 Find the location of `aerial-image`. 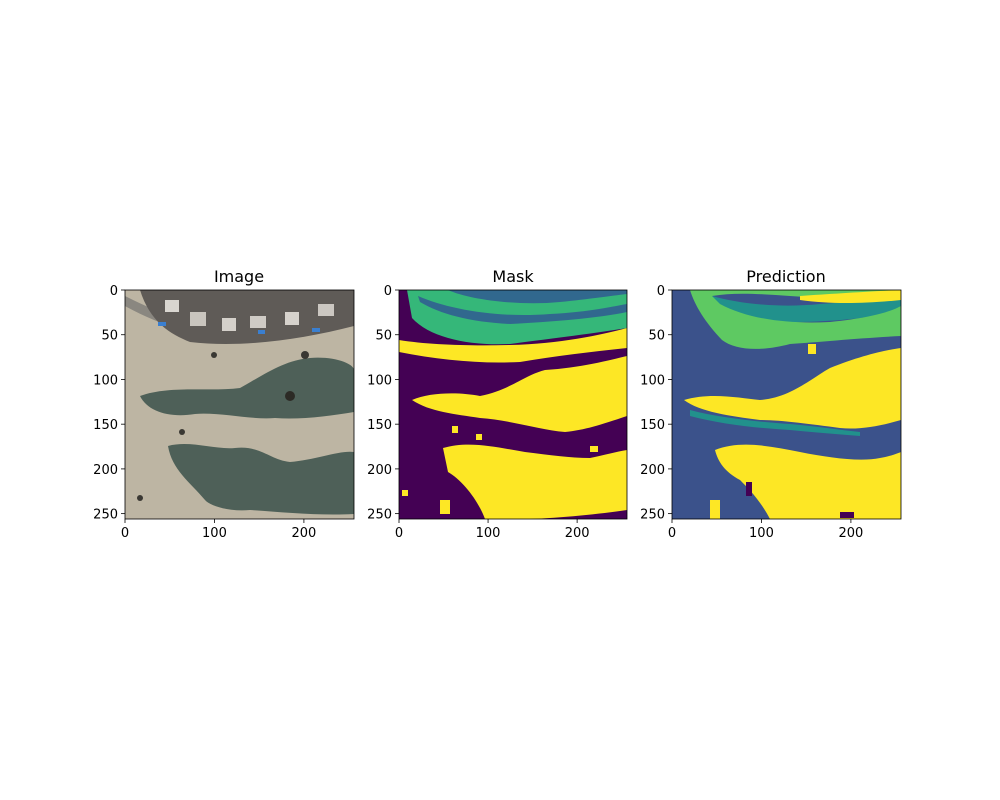

aerial-image is located at coordinates (239, 404).